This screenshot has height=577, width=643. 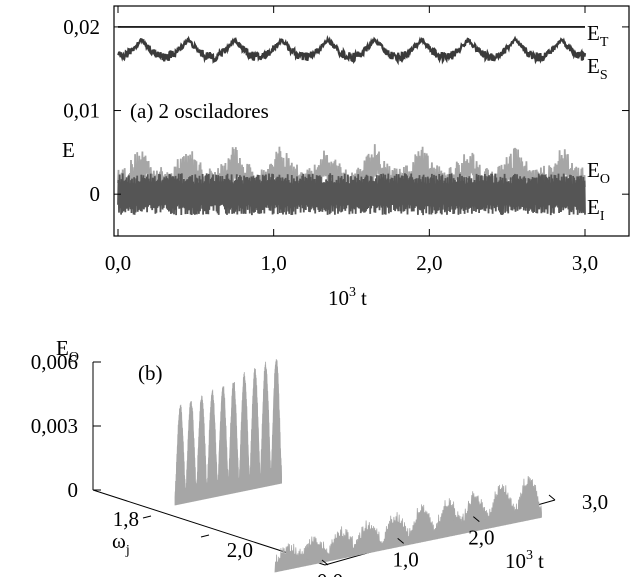 I want to click on series-ei-line, so click(x=351, y=194).